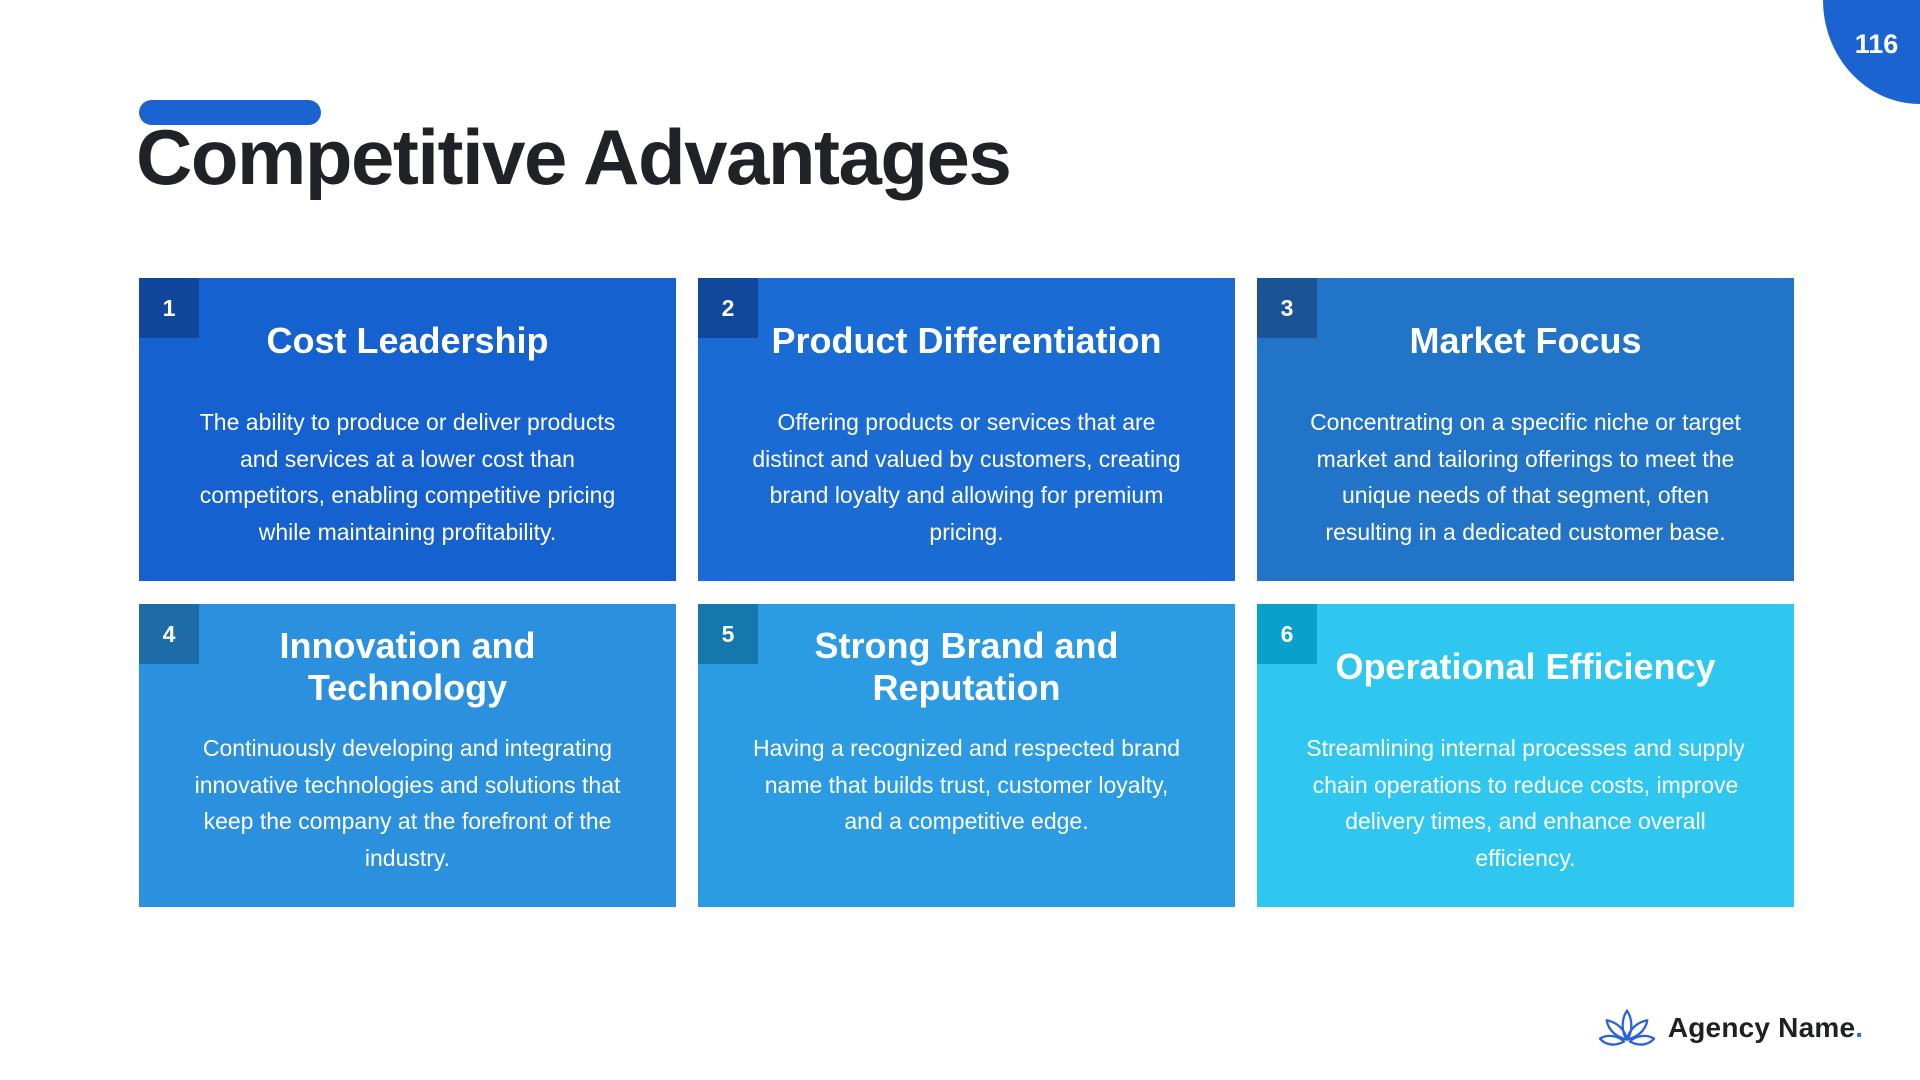  I want to click on card-number: 1, so click(169, 307).